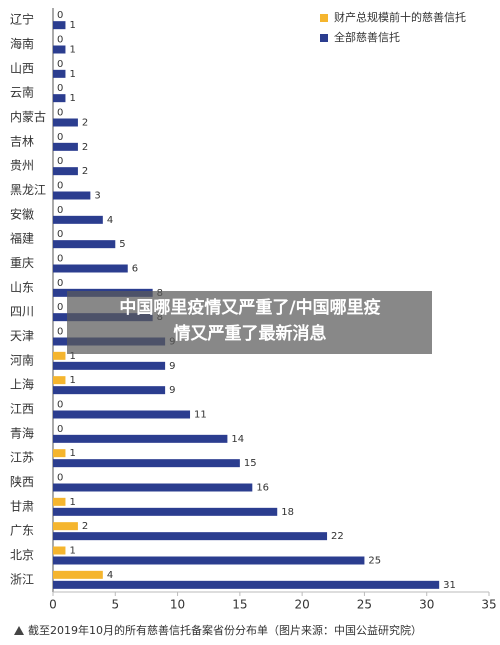  Describe the element at coordinates (28, 190) in the screenshot. I see `y-tick-label: 黑龙江` at that location.